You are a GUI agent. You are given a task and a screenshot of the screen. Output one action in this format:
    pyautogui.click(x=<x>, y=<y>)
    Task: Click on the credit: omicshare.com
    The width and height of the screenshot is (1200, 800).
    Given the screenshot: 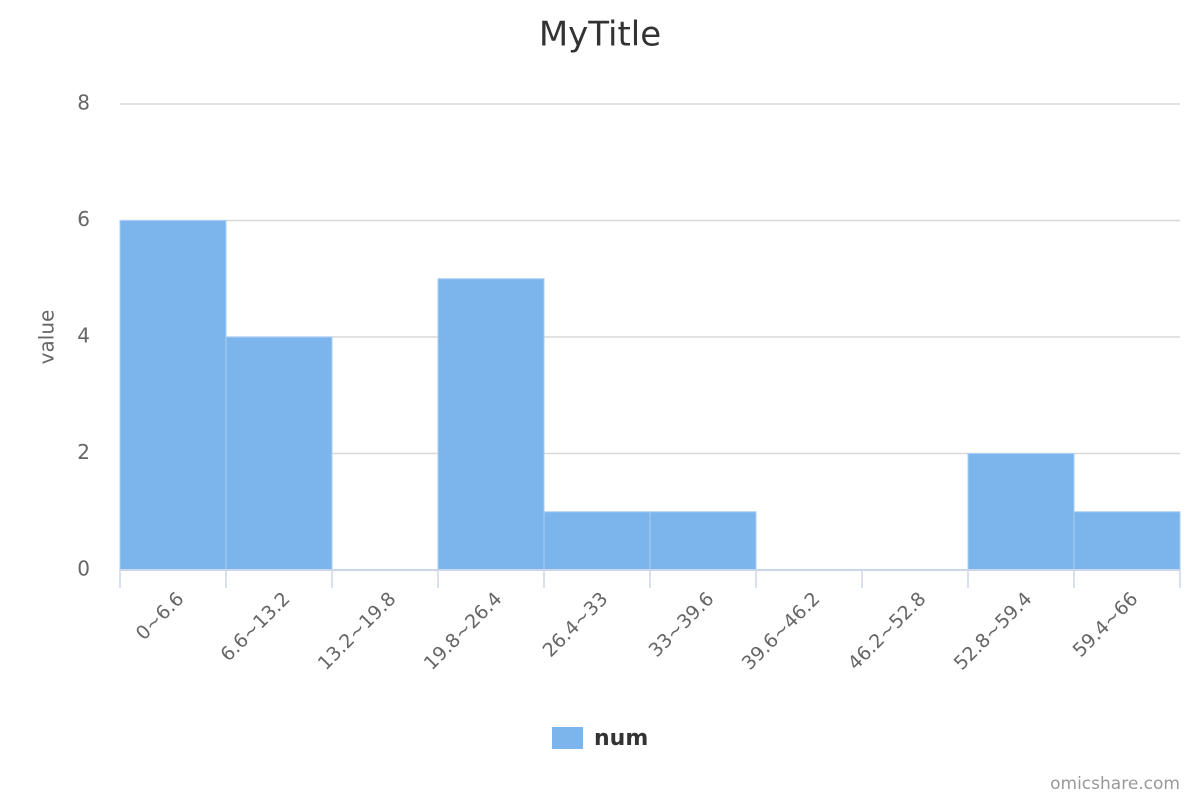 What is the action you would take?
    pyautogui.click(x=1115, y=784)
    